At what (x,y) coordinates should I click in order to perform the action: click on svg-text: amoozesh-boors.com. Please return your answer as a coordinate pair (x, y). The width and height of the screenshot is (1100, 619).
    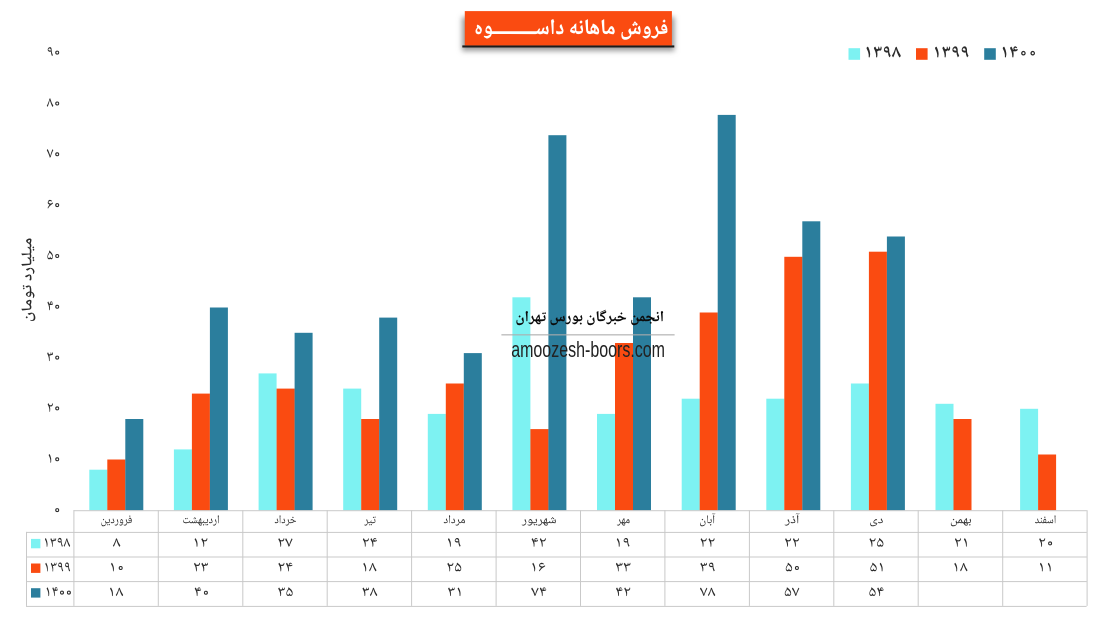
    Looking at the image, I should click on (588, 349).